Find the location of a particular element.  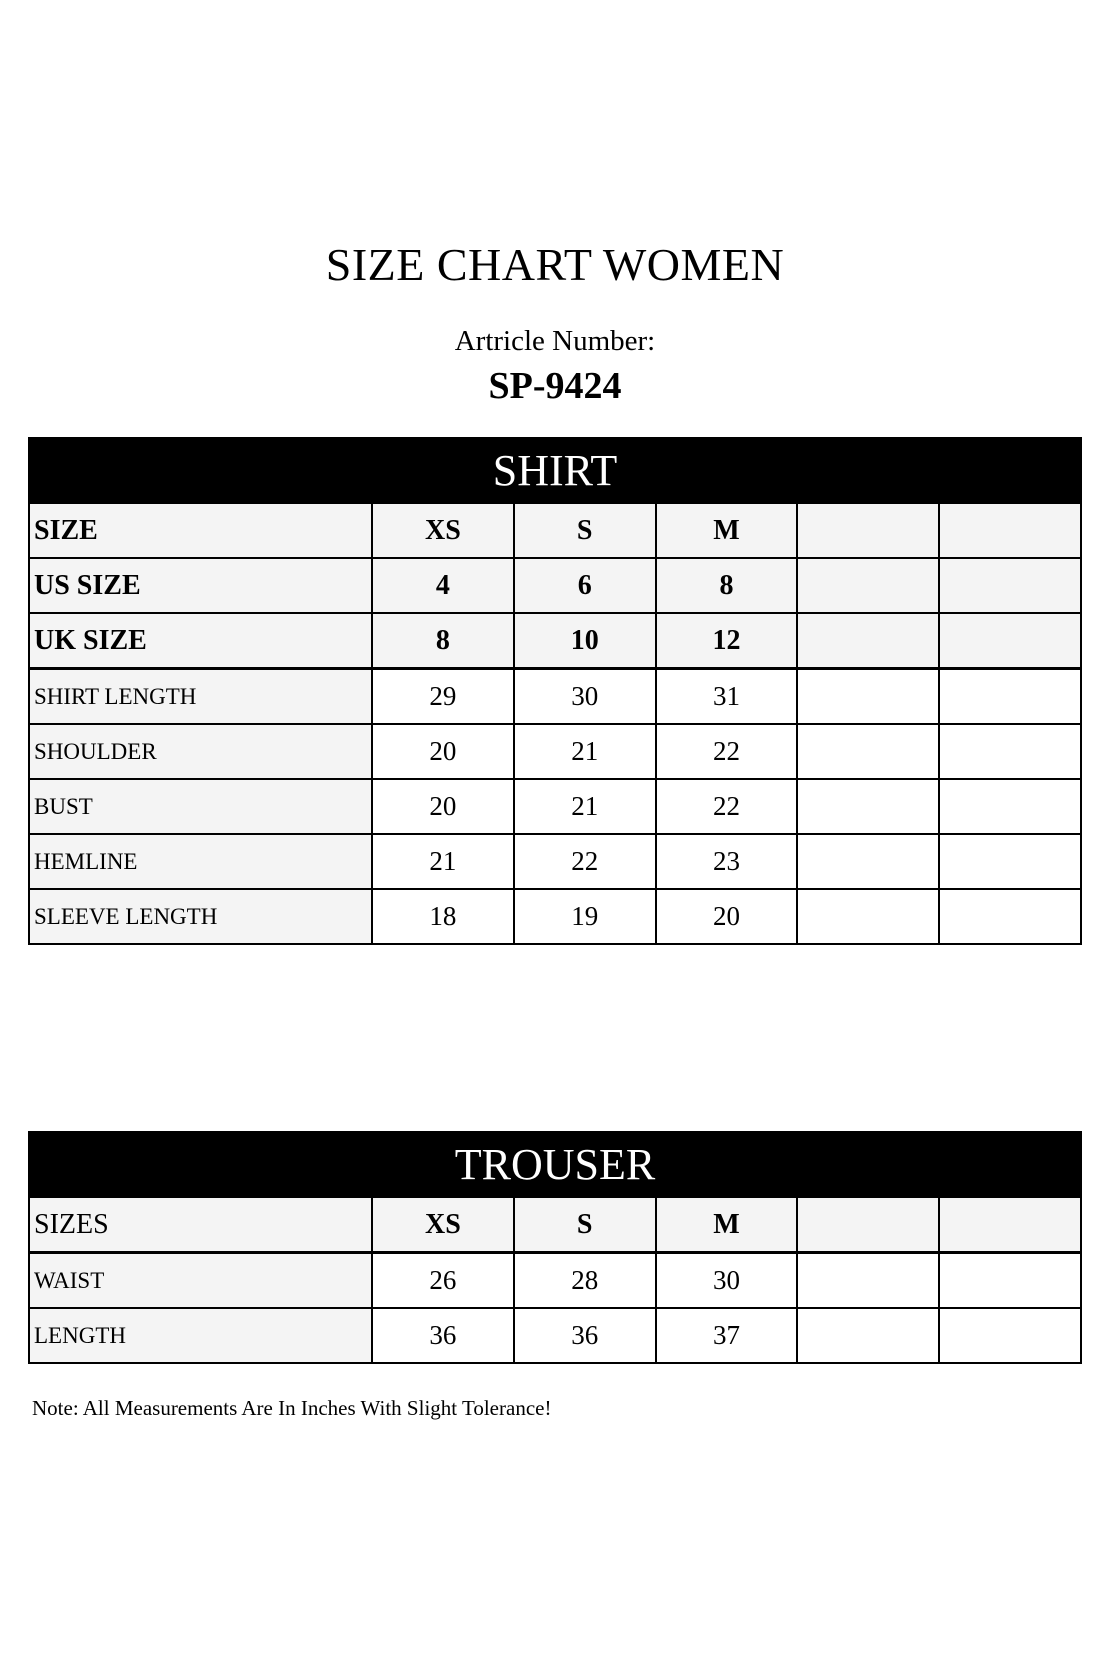

trouser-header-row: SIZES XS S M is located at coordinates (555, 1225).